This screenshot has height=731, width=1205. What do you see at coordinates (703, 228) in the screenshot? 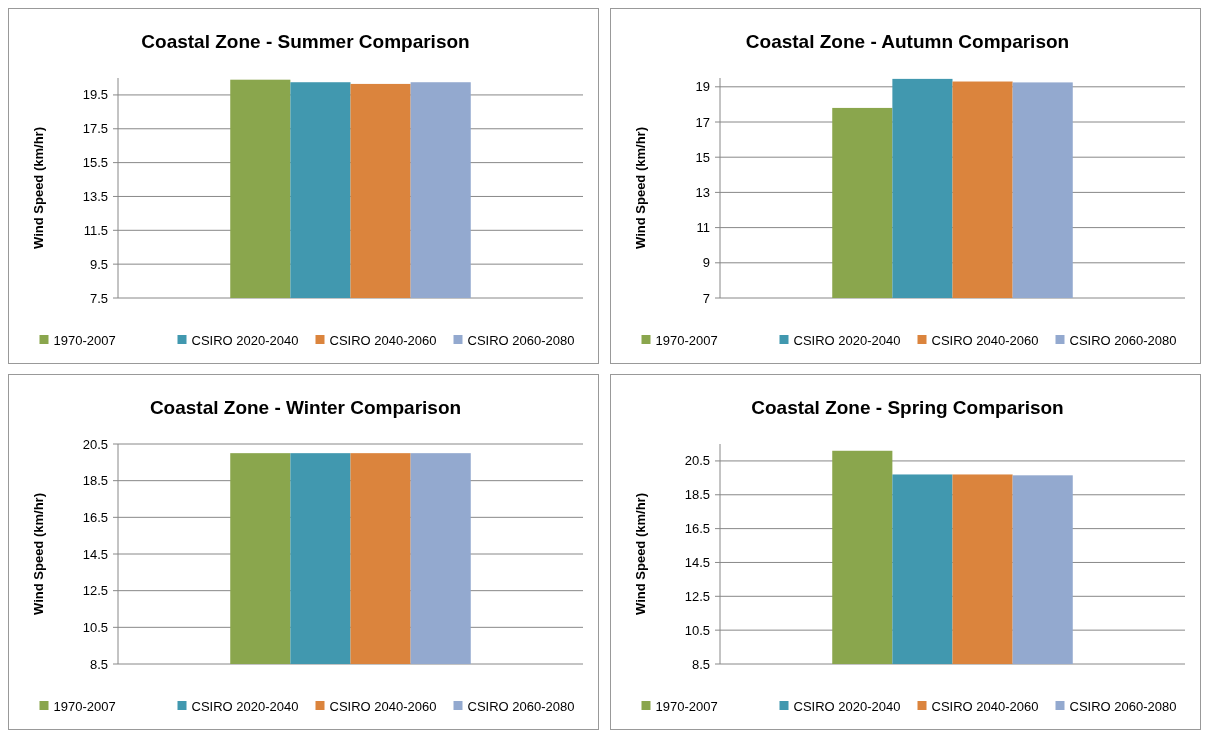
I see `y-tick-label: 11` at bounding box center [703, 228].